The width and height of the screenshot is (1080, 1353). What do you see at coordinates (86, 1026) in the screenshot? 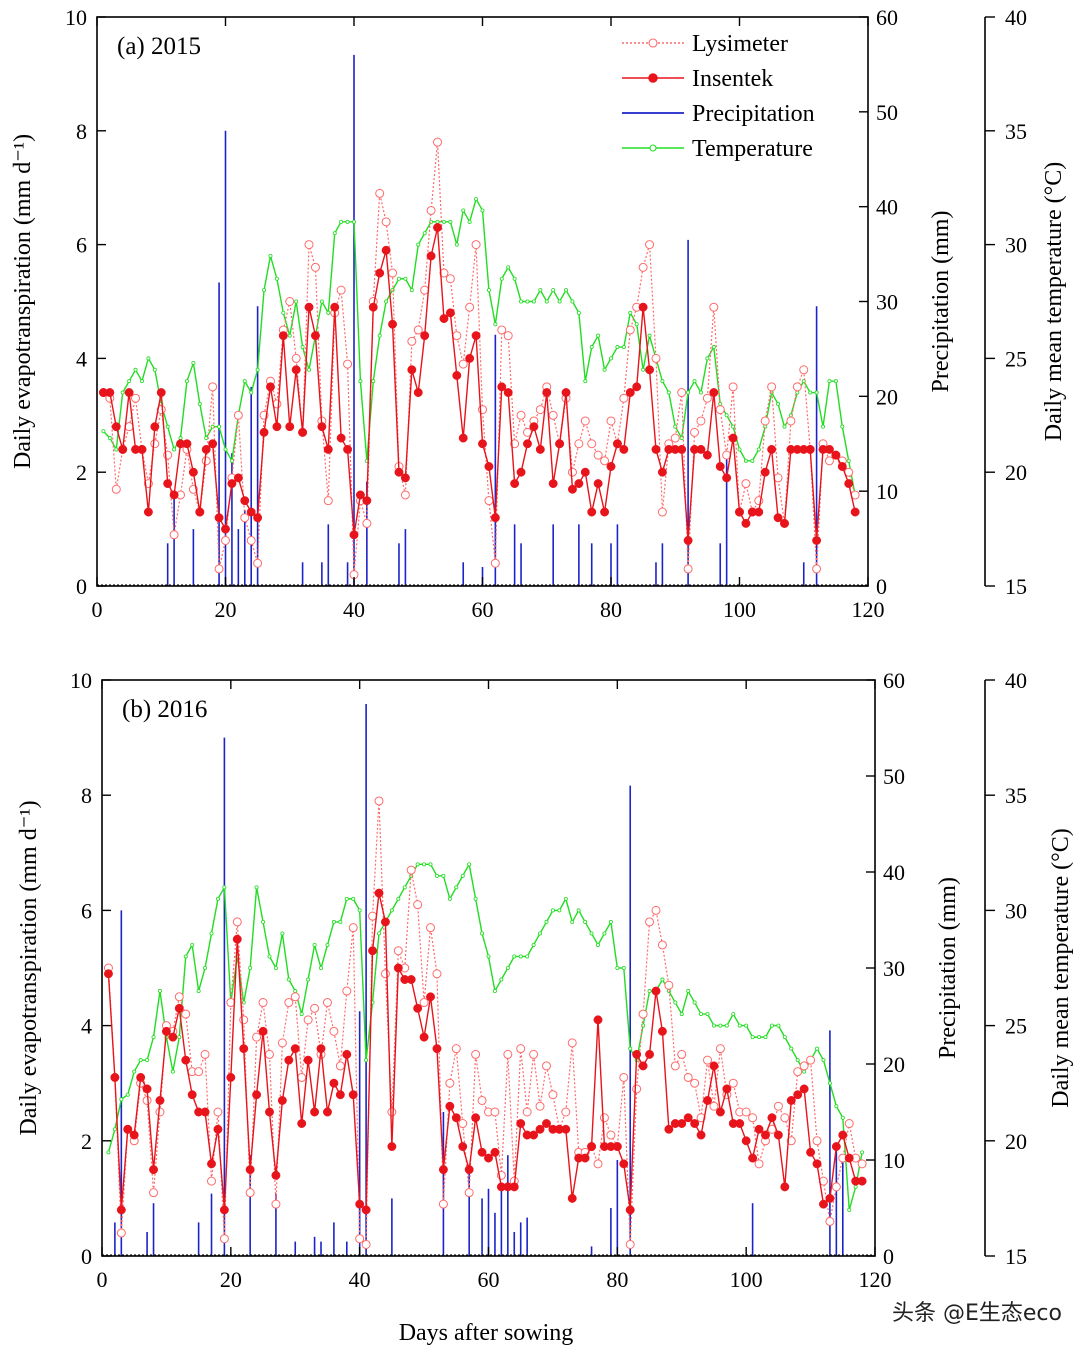
I see `y-left-tick-label: 4` at bounding box center [86, 1026].